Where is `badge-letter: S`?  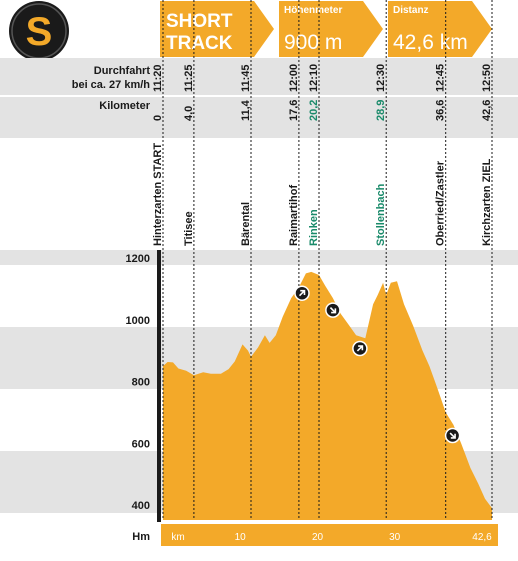 badge-letter: S is located at coordinates (39, 32).